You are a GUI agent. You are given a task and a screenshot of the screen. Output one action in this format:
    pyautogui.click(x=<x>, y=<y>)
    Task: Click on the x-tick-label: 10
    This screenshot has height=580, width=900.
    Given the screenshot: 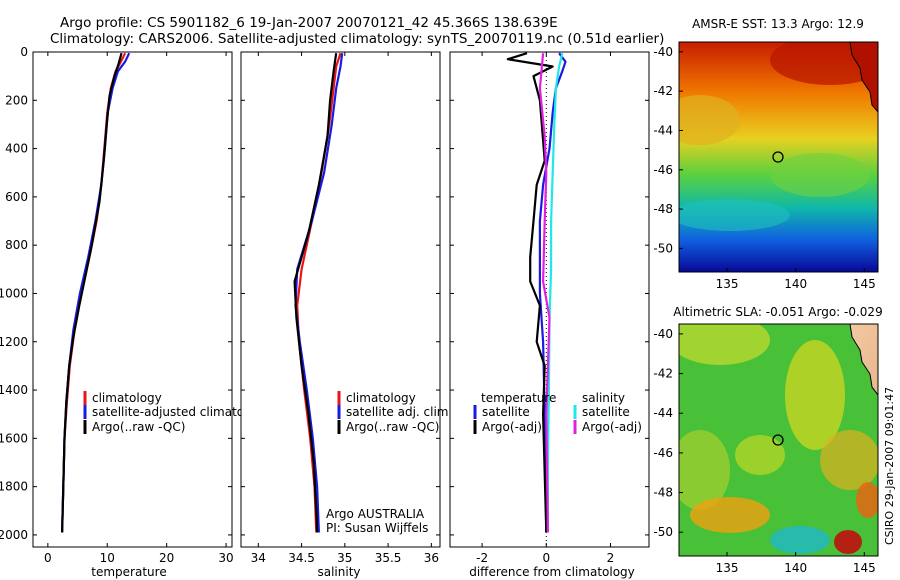 What is the action you would take?
    pyautogui.click(x=107, y=558)
    